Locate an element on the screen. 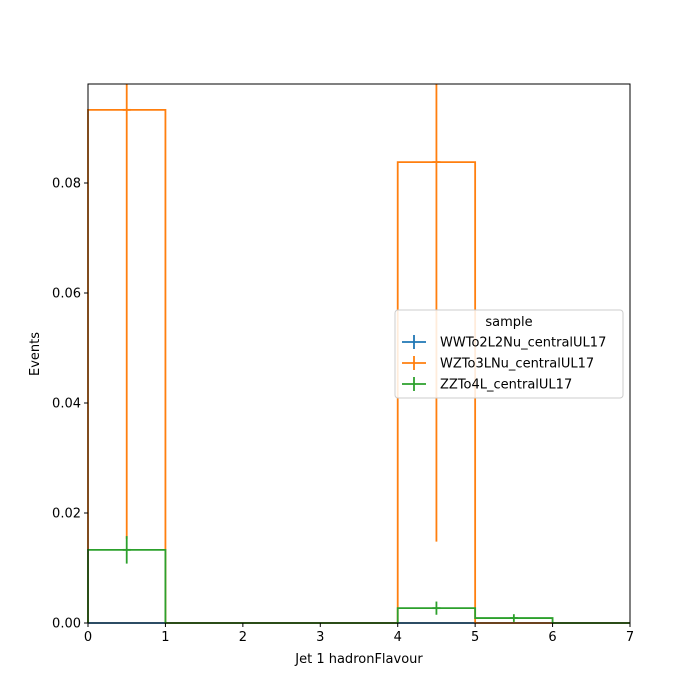  x-tick-label: 0 is located at coordinates (88, 637).